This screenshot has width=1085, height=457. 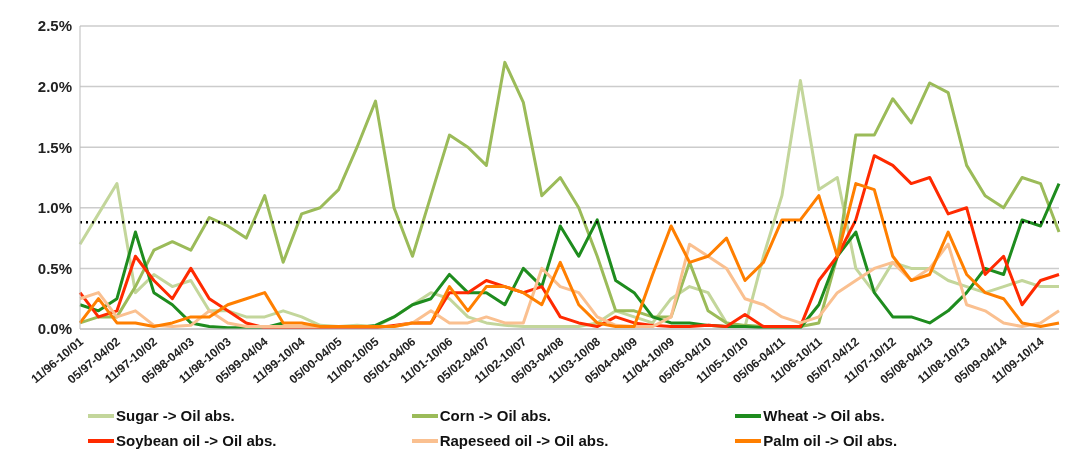 I want to click on y-tick-label: 0.0%, so click(x=54, y=329).